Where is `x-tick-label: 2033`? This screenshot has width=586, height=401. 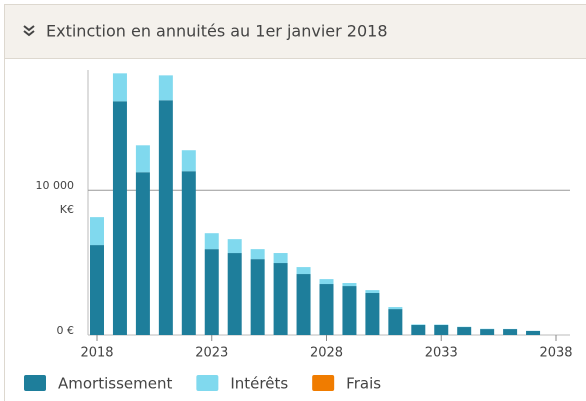 x-tick-label: 2033 is located at coordinates (441, 353).